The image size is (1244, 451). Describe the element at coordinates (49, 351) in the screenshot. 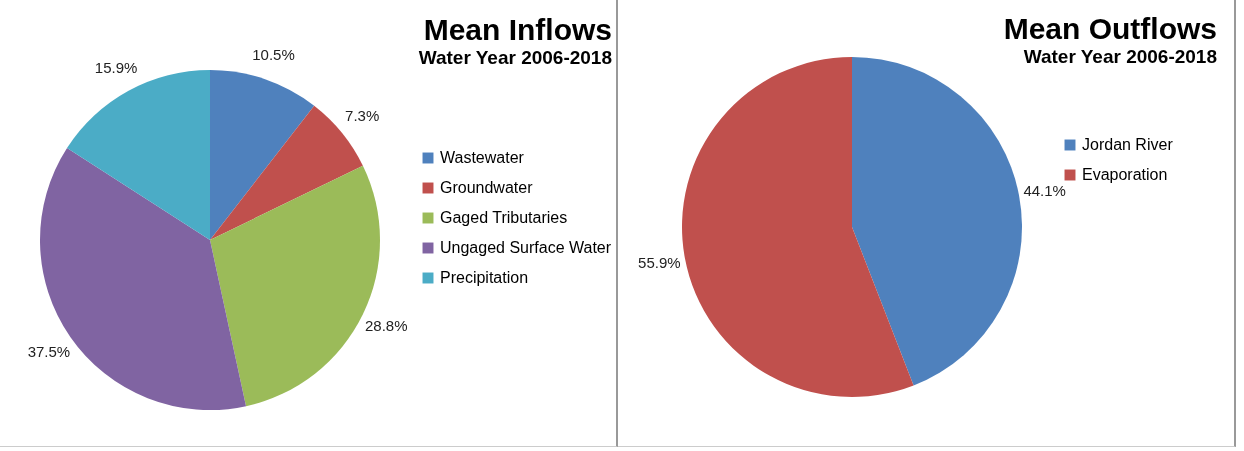

I see `data-label: 37.5%` at that location.